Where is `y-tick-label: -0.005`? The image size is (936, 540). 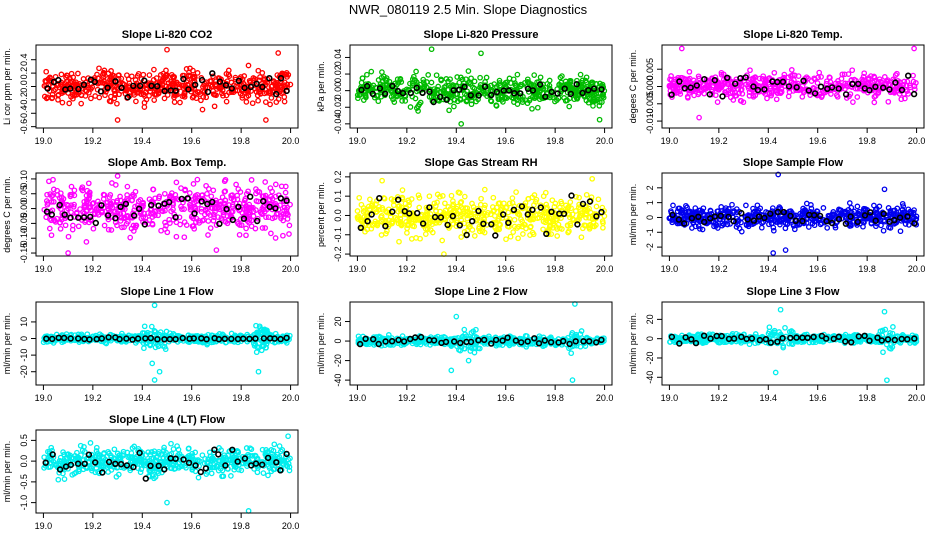 y-tick-label: -0.005 is located at coordinates (650, 104).